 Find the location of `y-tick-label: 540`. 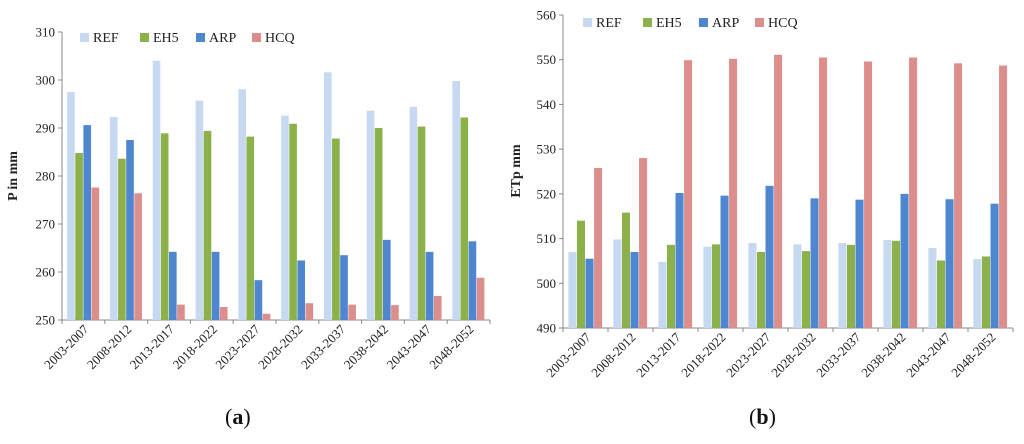

y-tick-label: 540 is located at coordinates (547, 104).